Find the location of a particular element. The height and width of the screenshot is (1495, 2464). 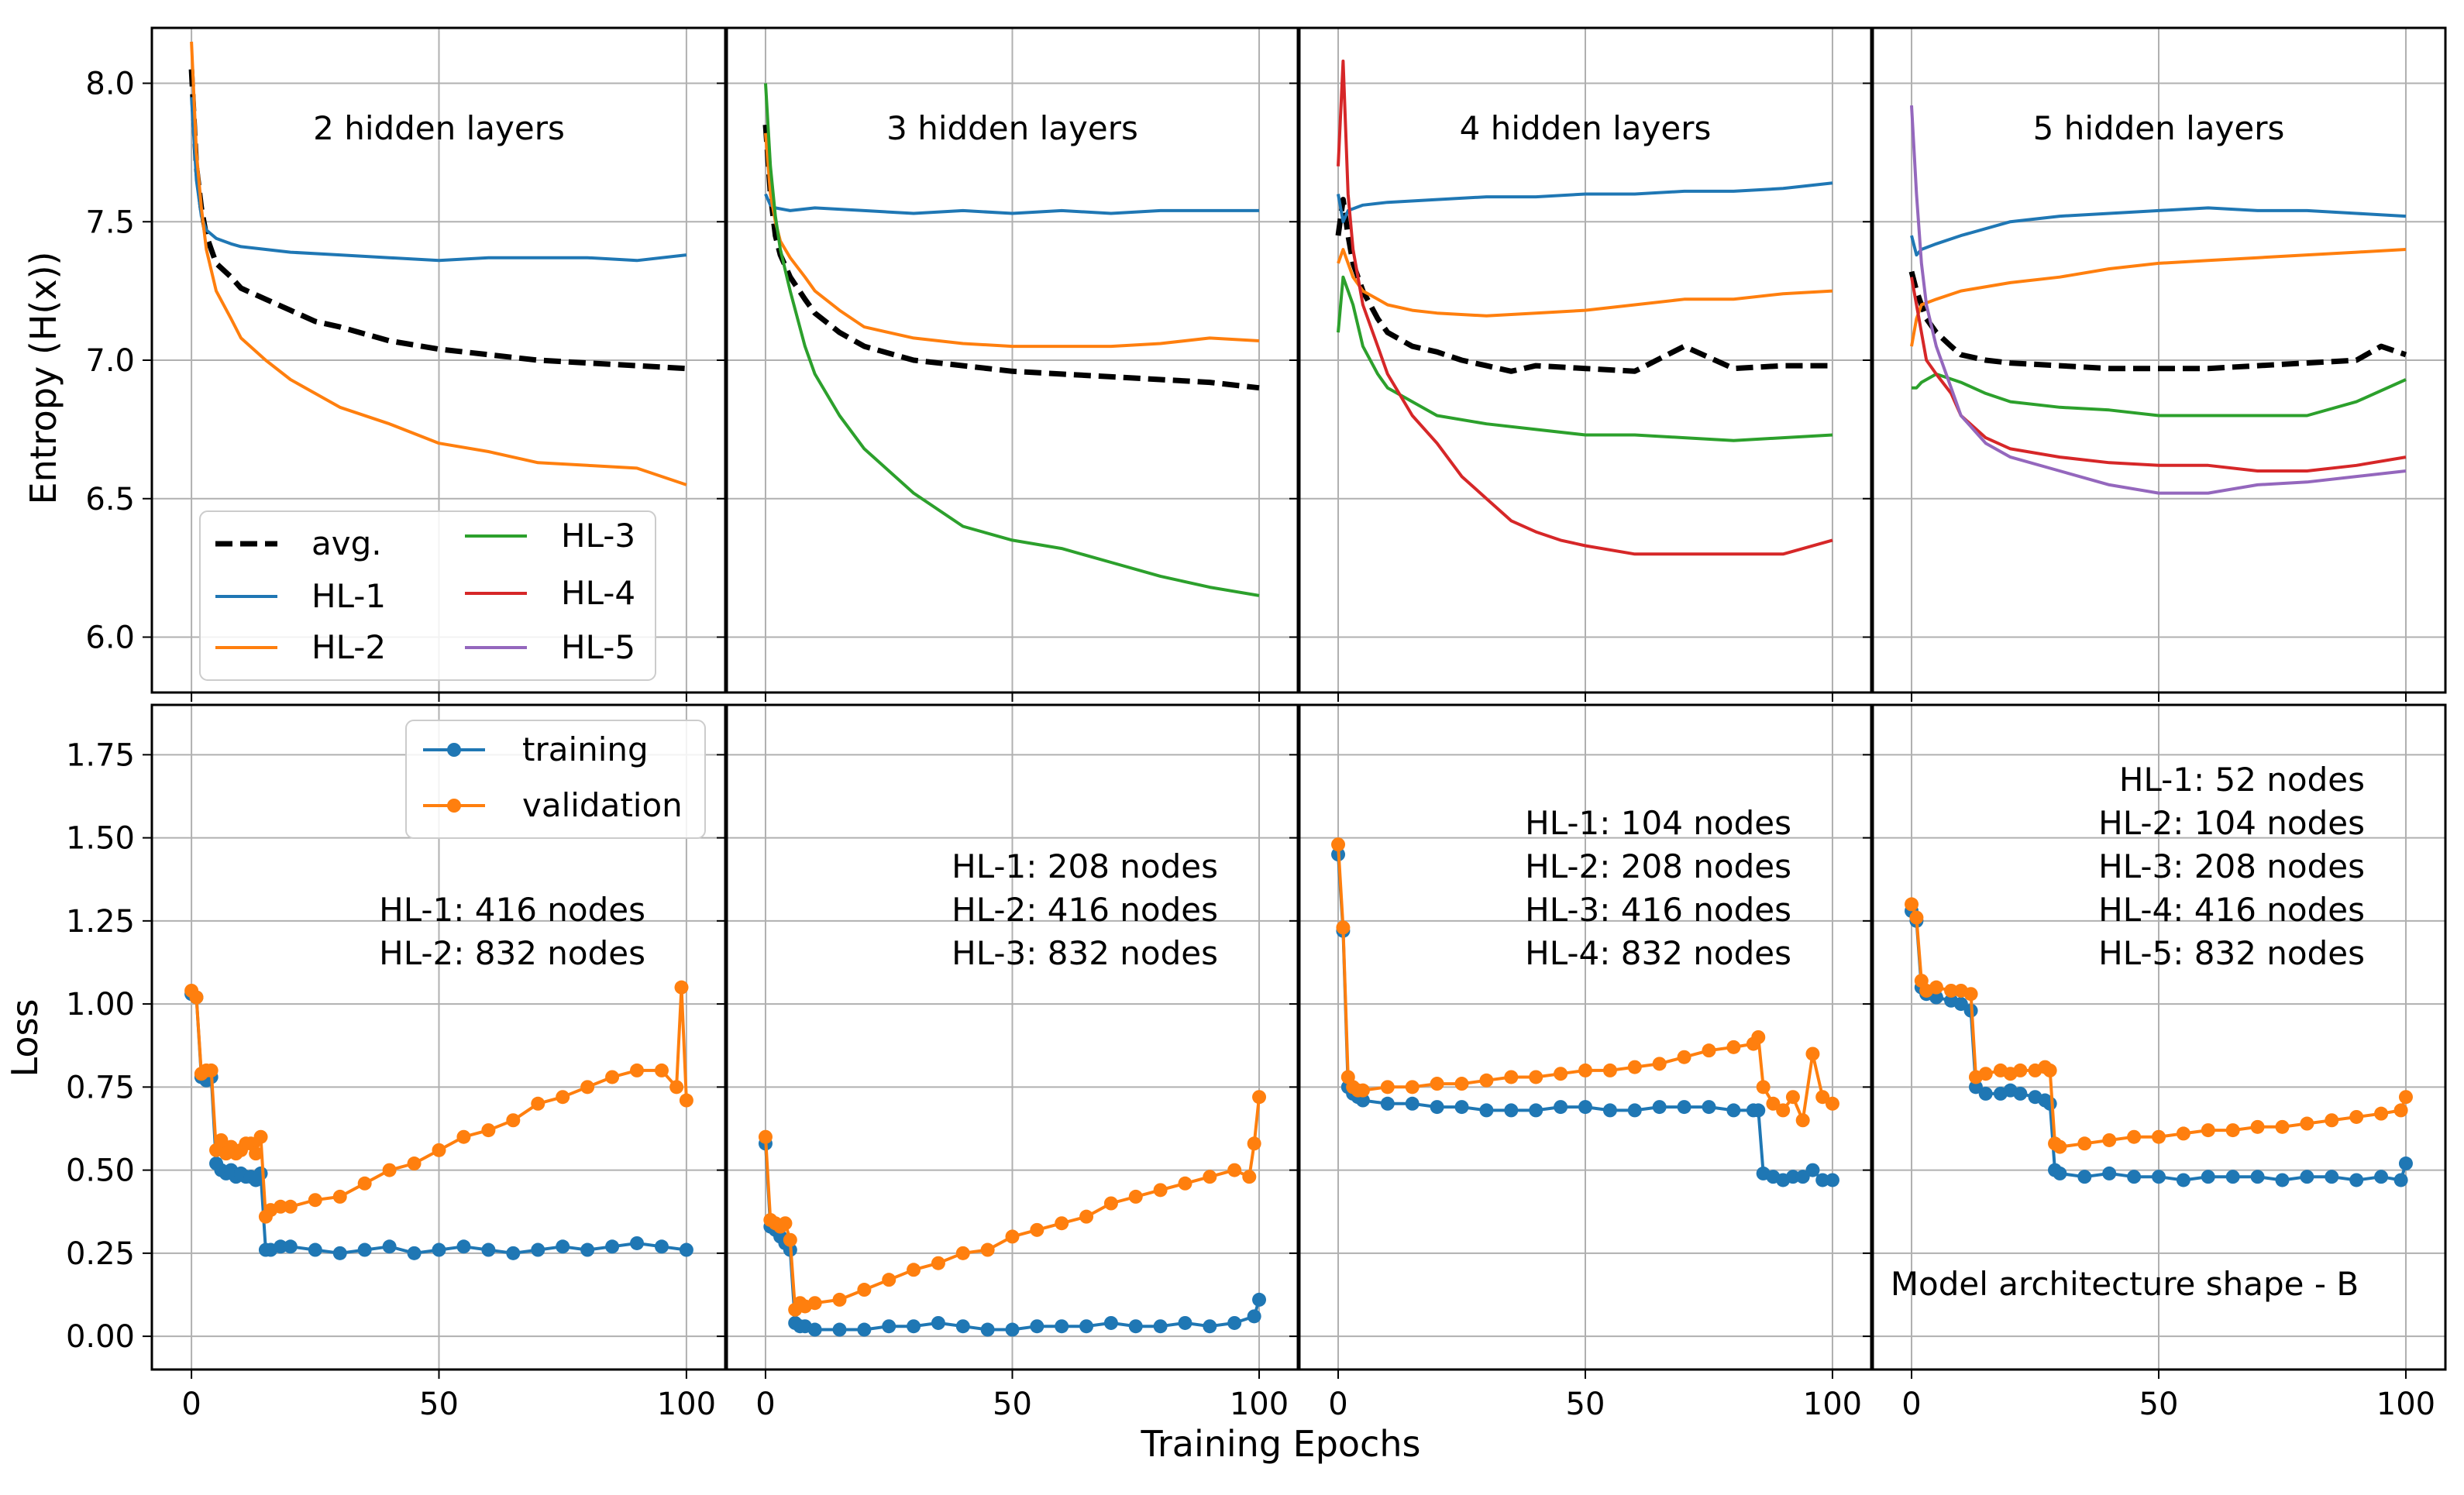

y-tick-label: 1.00 is located at coordinates (101, 1004).